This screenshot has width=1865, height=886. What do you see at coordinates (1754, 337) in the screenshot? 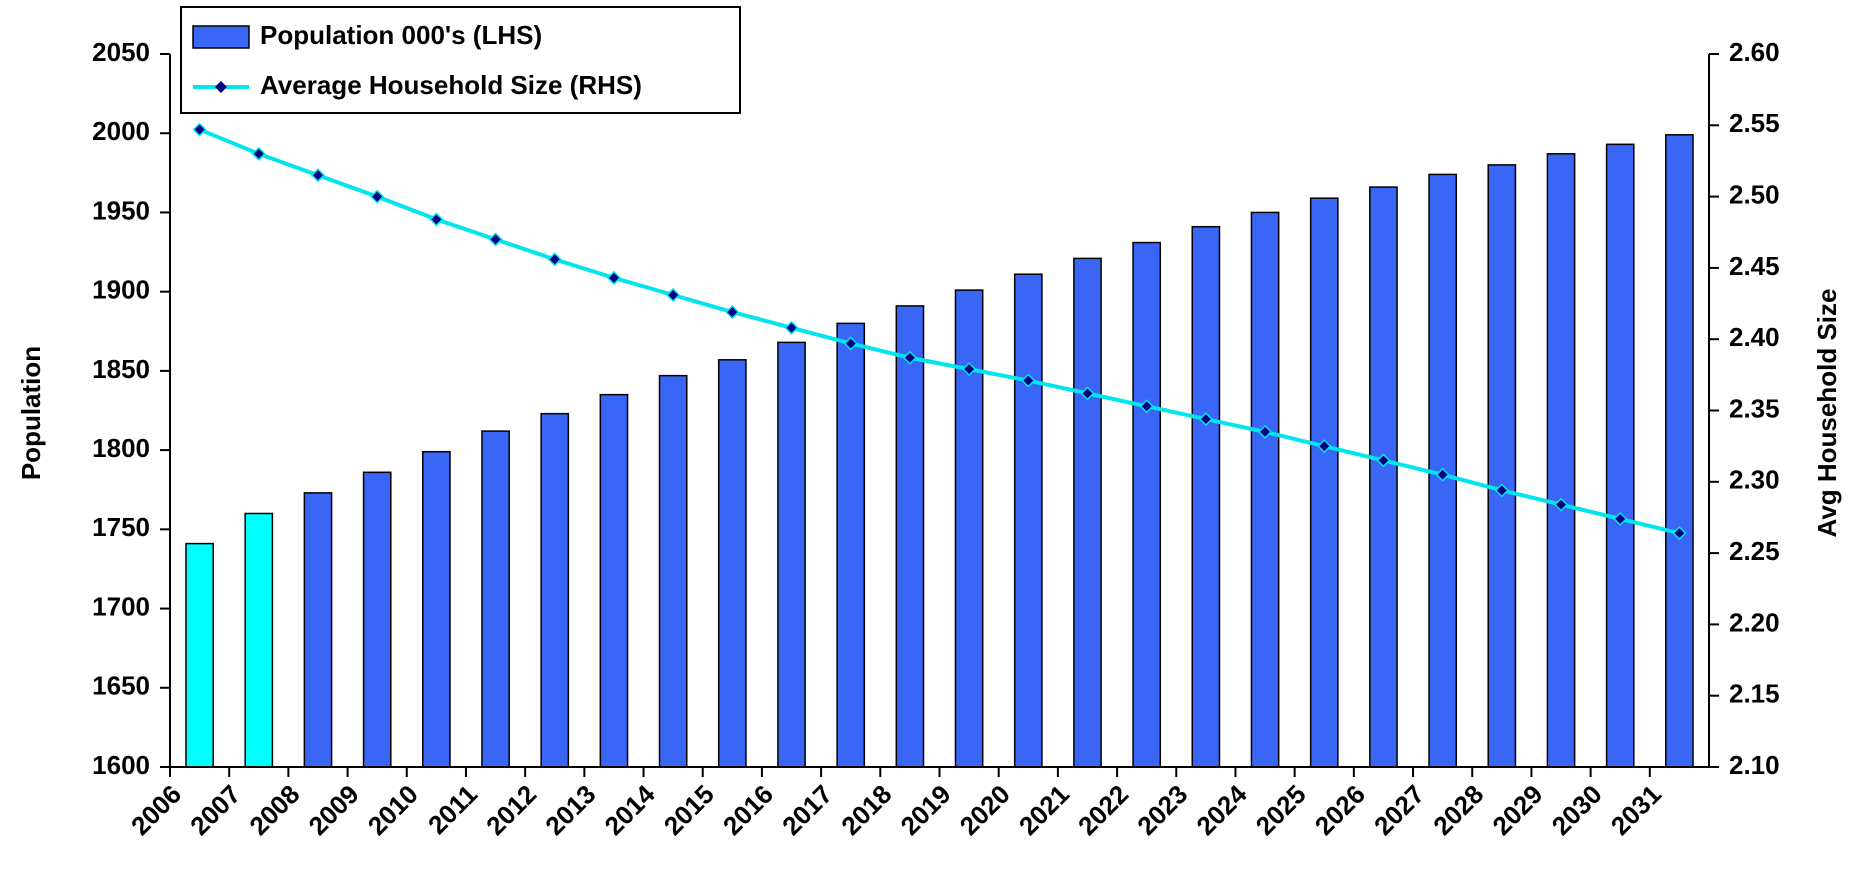
I see `y2-tick-label: 2.40` at bounding box center [1754, 337].